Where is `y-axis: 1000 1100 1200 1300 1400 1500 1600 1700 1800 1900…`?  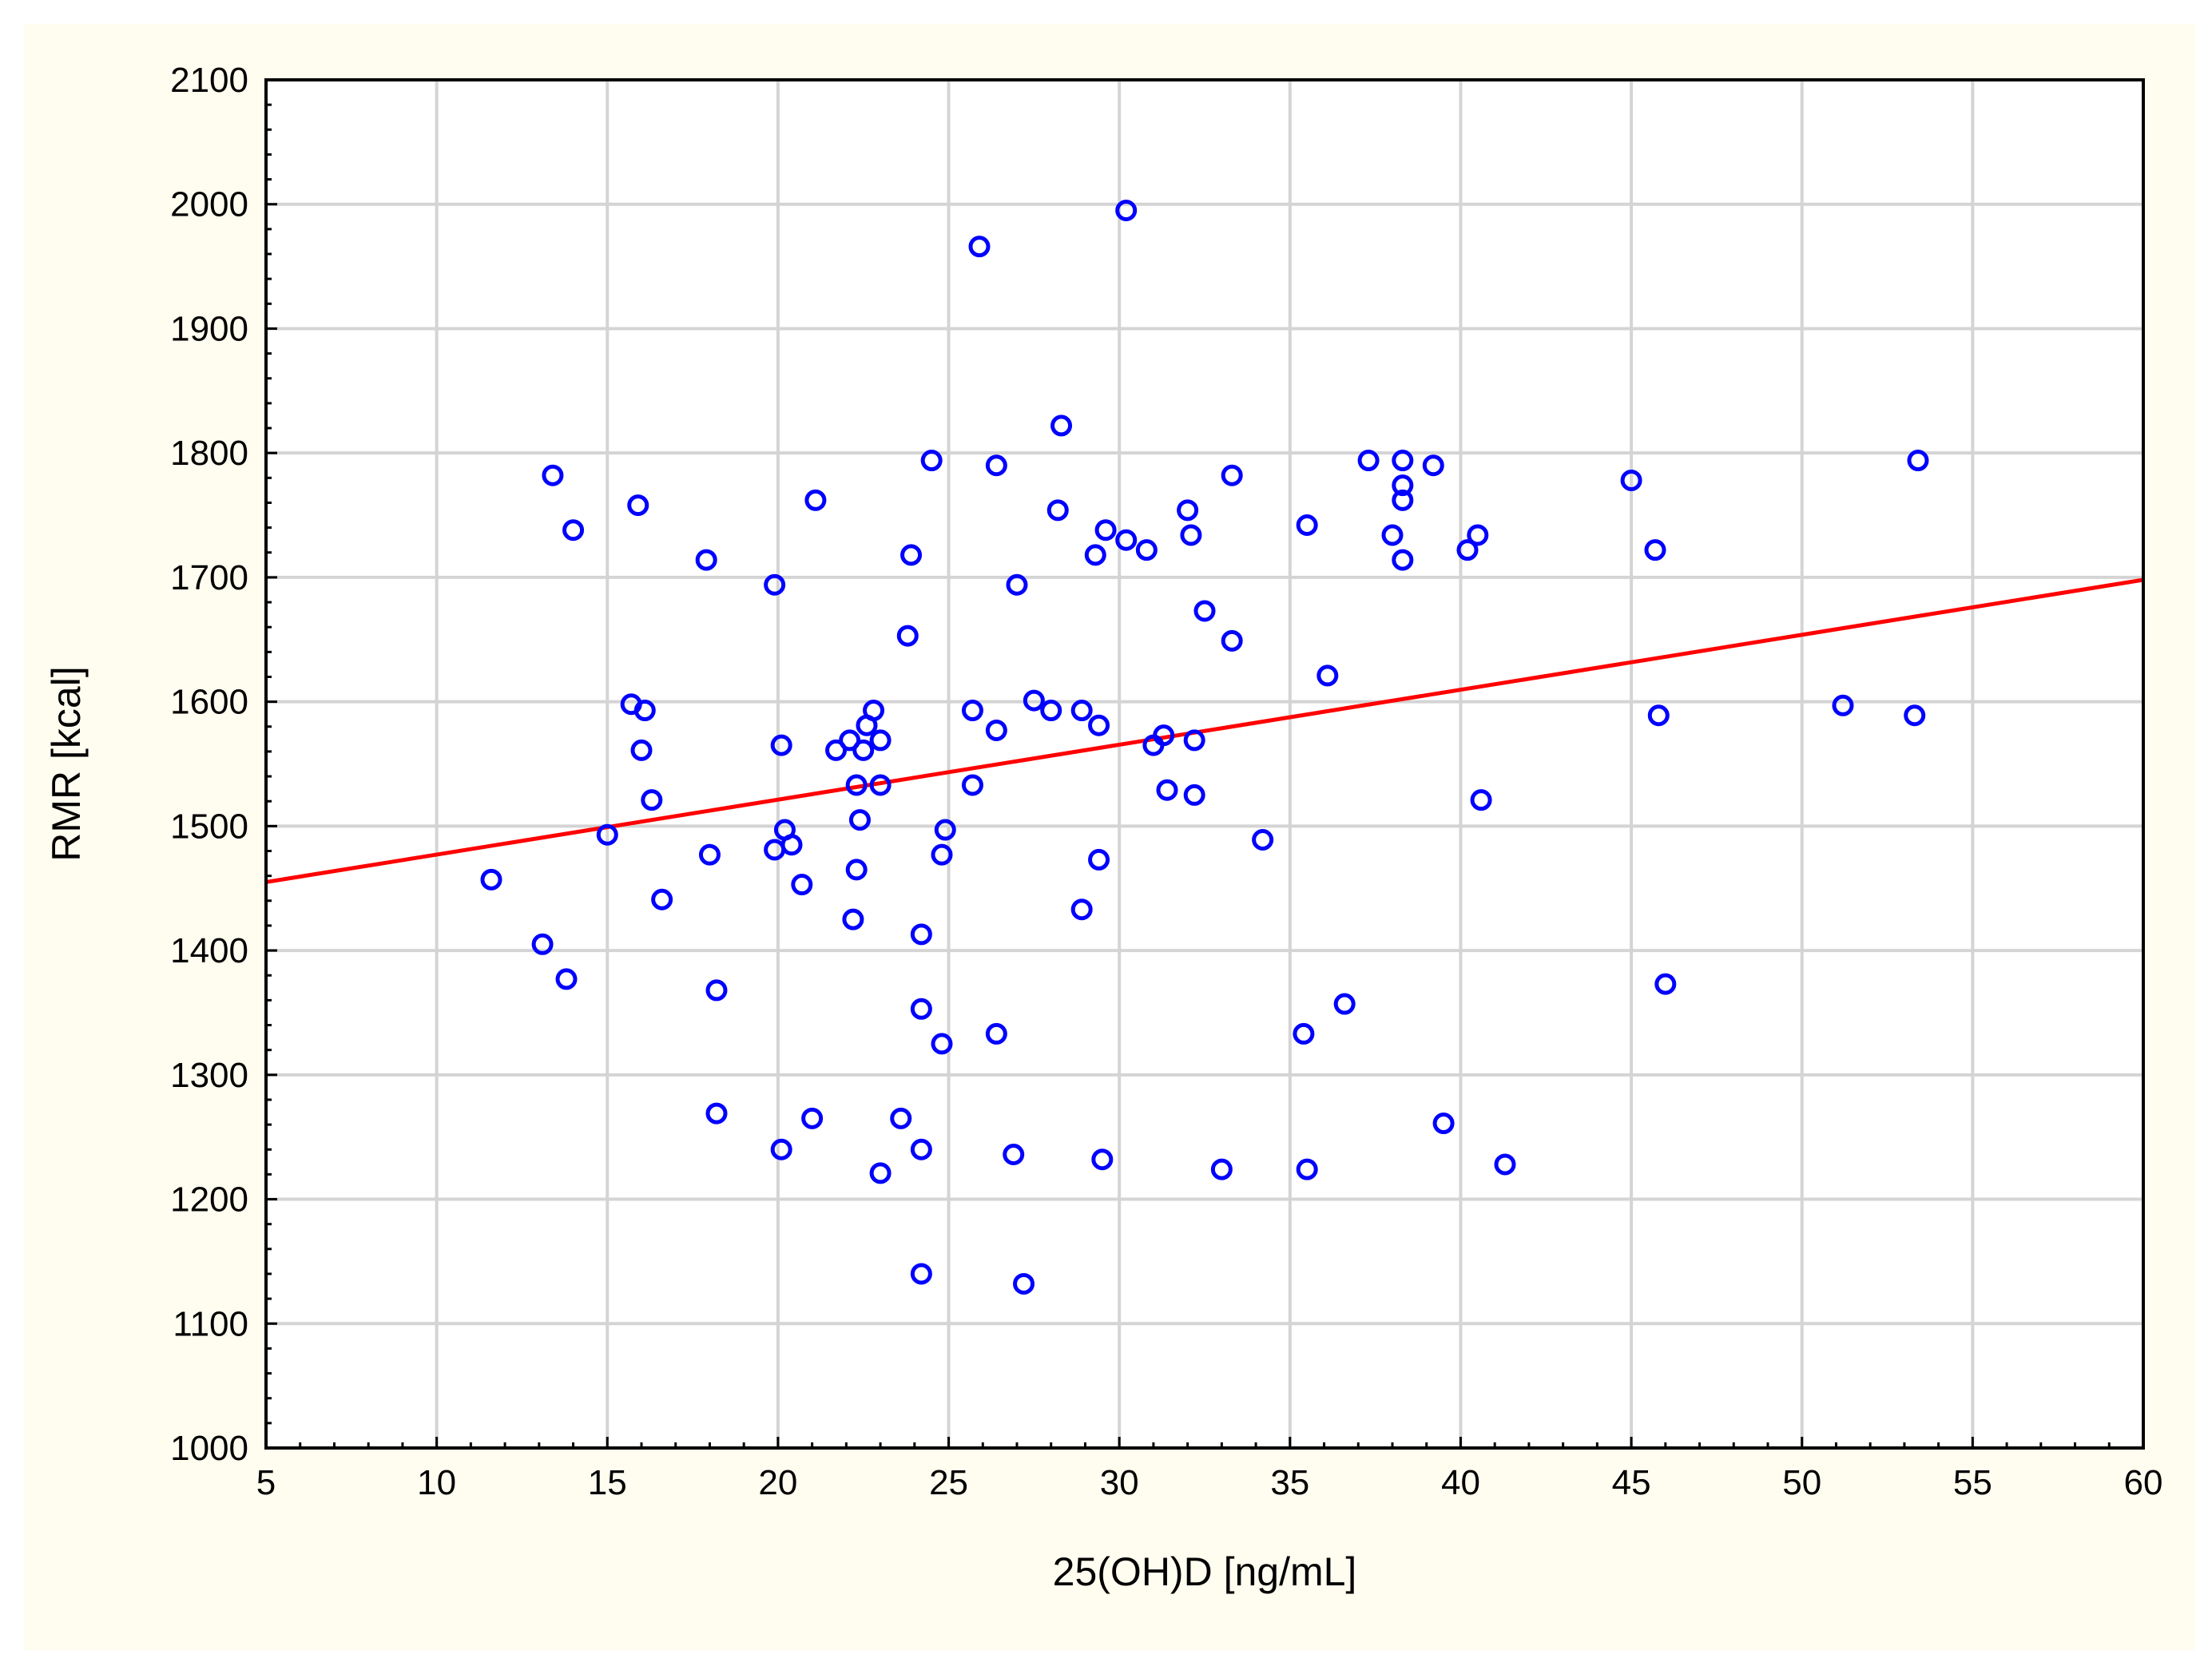
y-axis: 1000 1100 1200 1300 1400 1500 1600 1700 1800 1900… is located at coordinates (224, 764).